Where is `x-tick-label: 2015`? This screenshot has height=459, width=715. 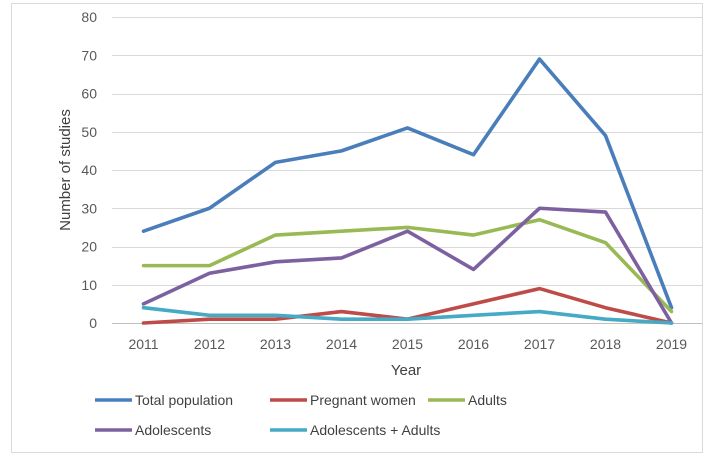 x-tick-label: 2015 is located at coordinates (407, 344).